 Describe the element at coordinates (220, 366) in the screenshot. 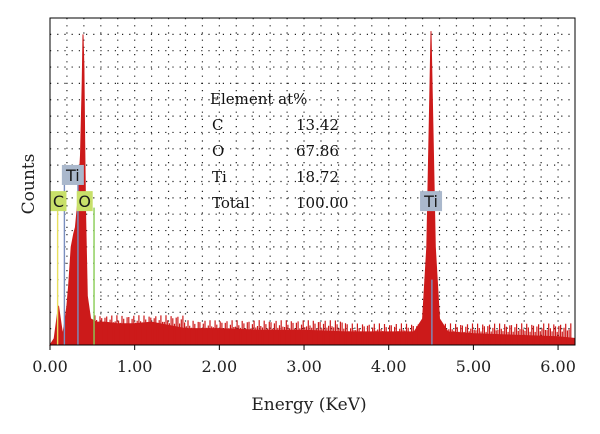

I see `x-tick-label: 2.00` at that location.